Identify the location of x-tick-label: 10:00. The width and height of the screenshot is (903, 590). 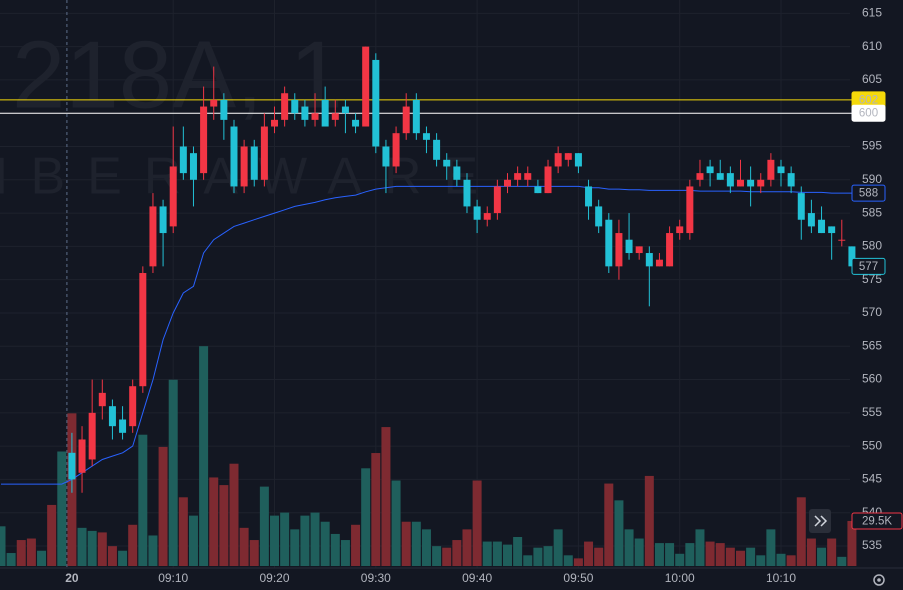
(680, 578).